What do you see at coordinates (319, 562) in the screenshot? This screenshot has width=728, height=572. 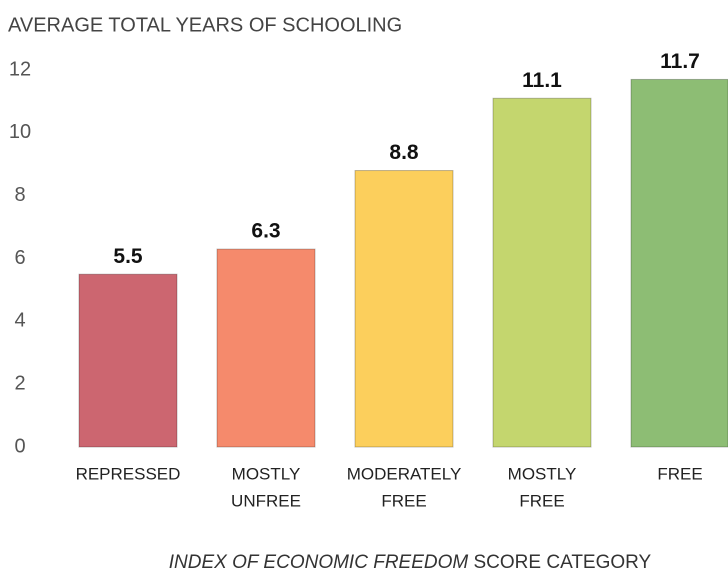 I see `x-axis-label-italic: INDEX OF ECONOMIC FREEDOM` at bounding box center [319, 562].